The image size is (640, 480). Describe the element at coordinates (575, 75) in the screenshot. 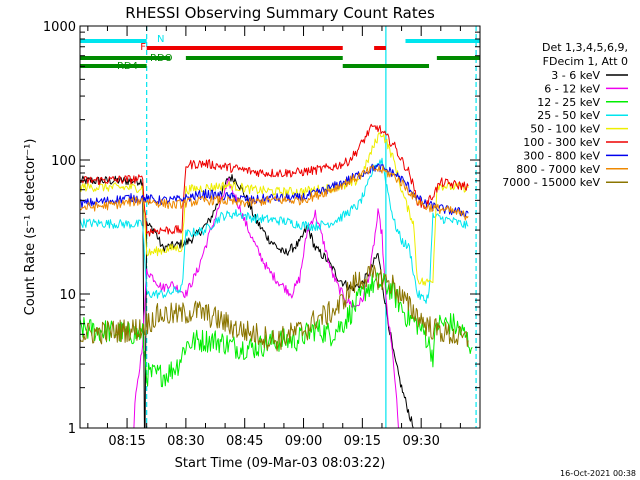

I see `legend-entry-label: 3 - 6 keV` at that location.